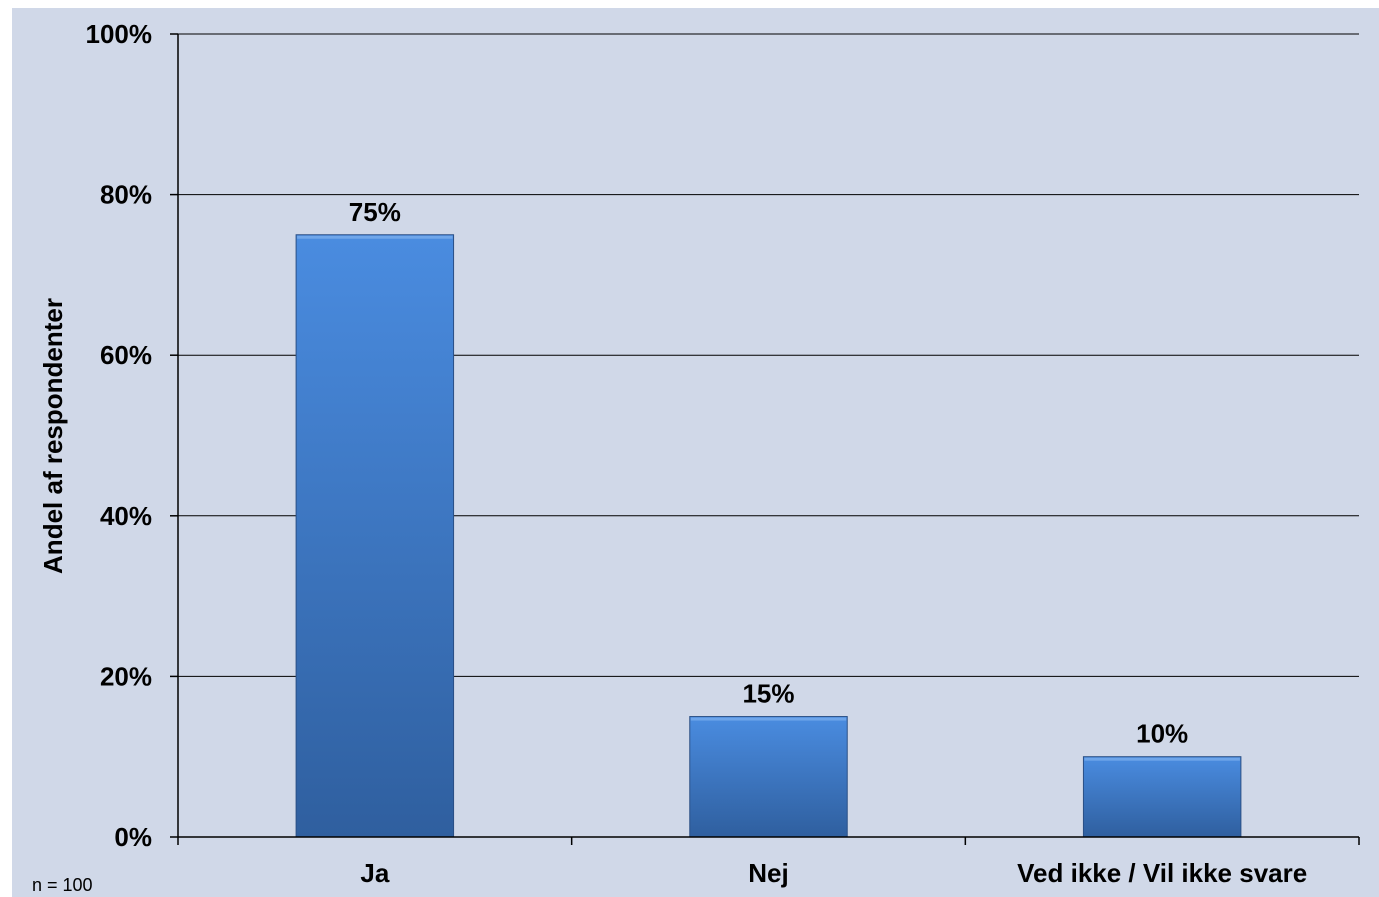 The image size is (1379, 897). What do you see at coordinates (126, 355) in the screenshot?
I see `y-tick-label: 60%` at bounding box center [126, 355].